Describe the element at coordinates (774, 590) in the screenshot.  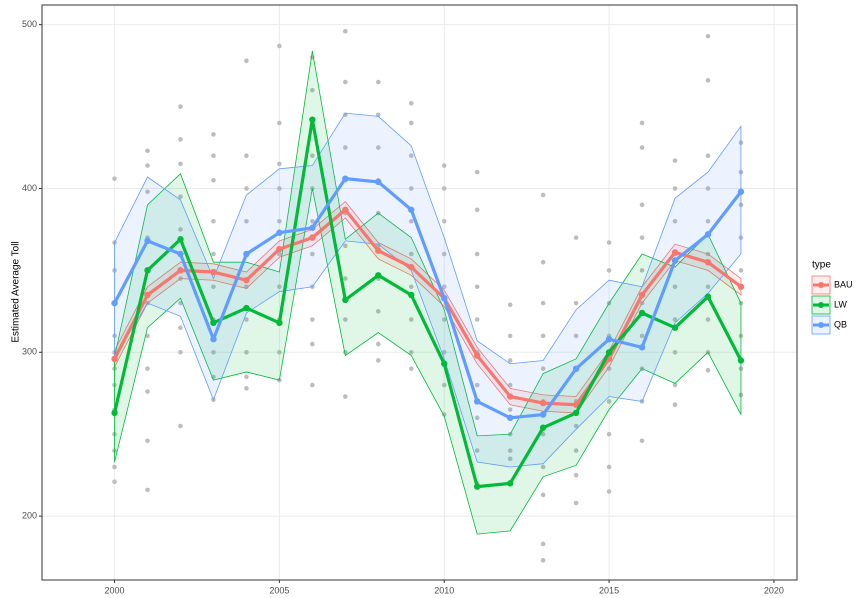
I see `x-tick-label: 2020` at that location.